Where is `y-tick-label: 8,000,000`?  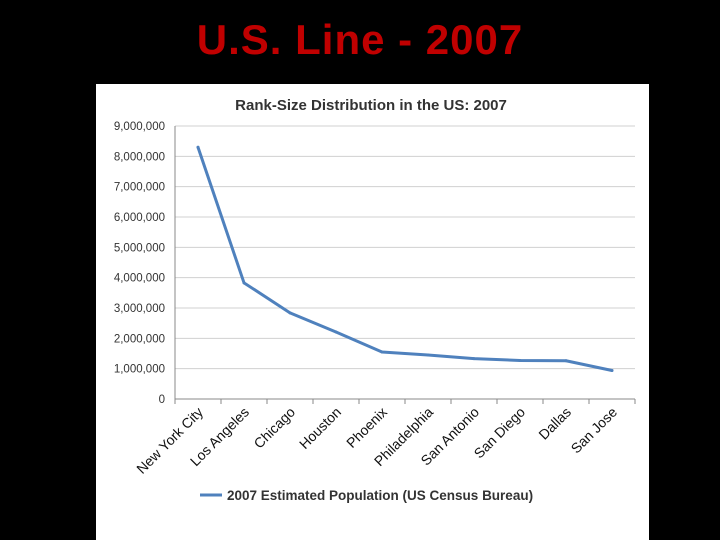 y-tick-label: 8,000,000 is located at coordinates (139, 157).